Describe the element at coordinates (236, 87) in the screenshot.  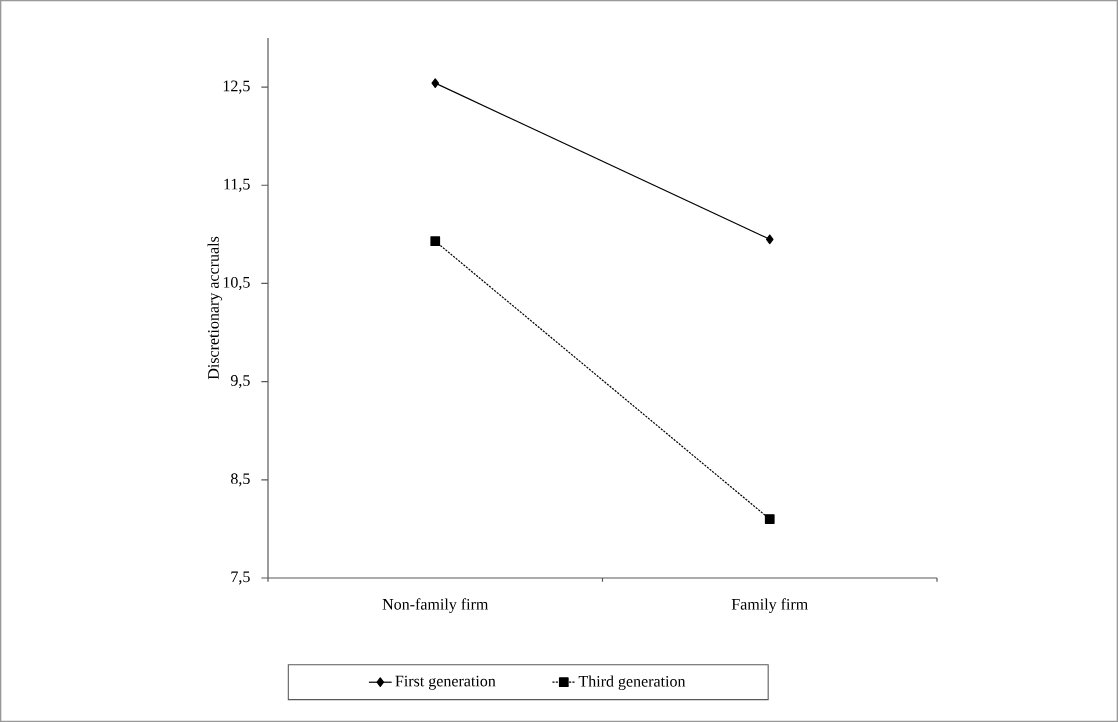
I see `y-tick-label: 12,5` at that location.